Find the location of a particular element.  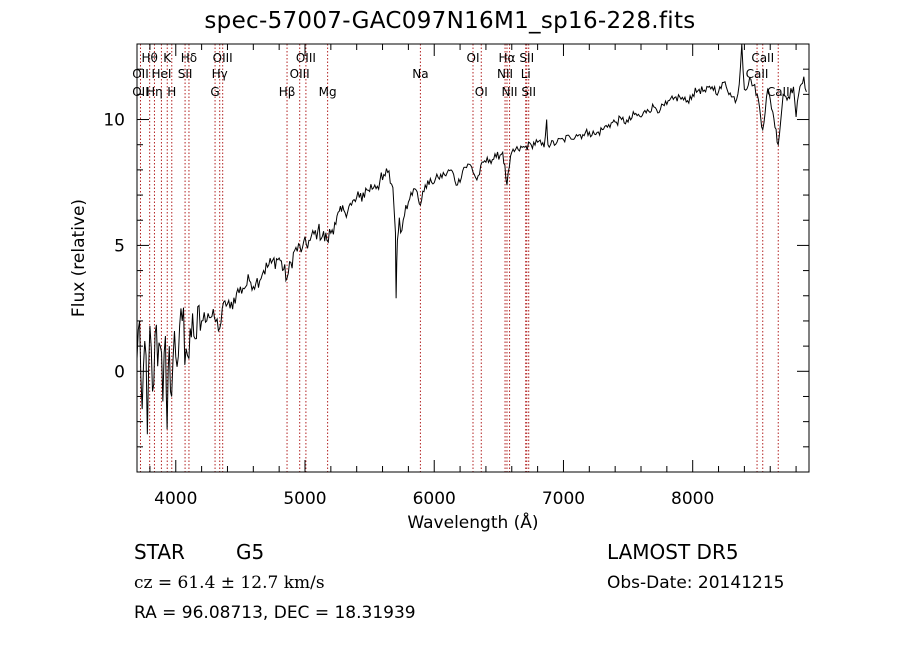

line-label: Li is located at coordinates (526, 74).